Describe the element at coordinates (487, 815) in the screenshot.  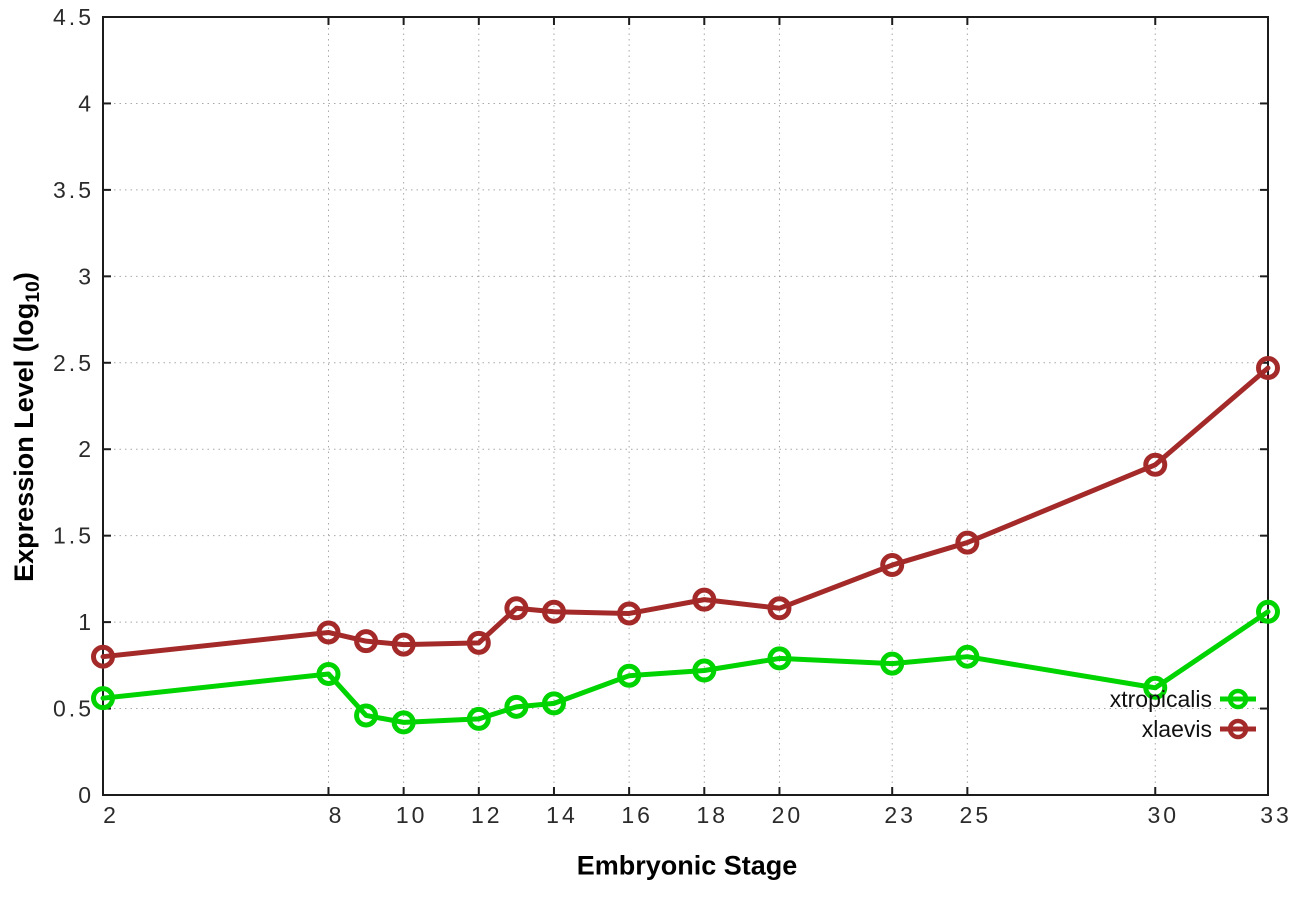
I see `x-tick-label: 12` at that location.